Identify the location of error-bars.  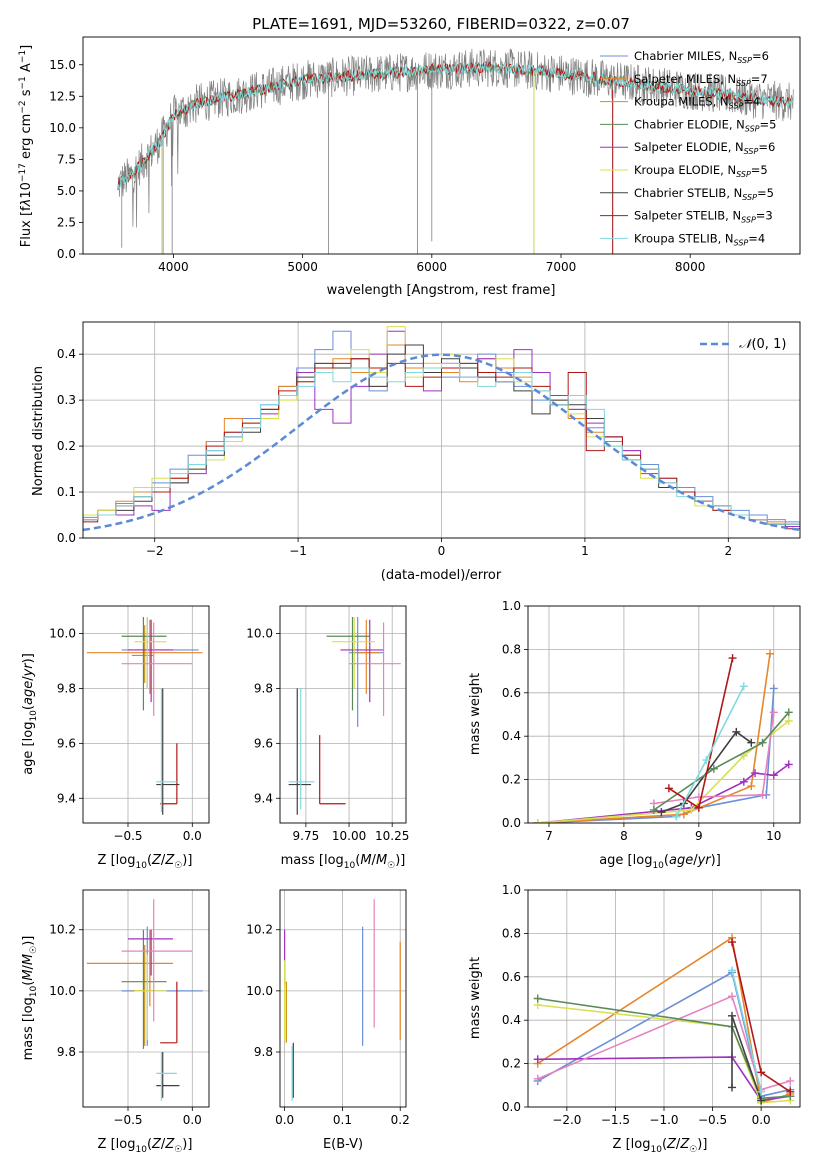
(144, 1000).